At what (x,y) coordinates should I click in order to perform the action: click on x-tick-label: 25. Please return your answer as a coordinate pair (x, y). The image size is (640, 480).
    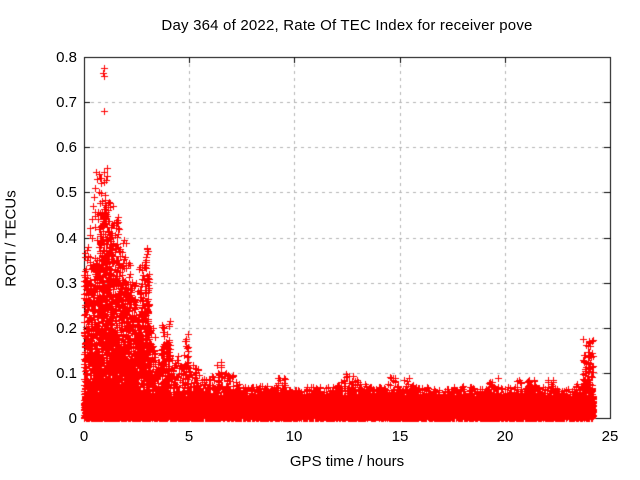
    Looking at the image, I should click on (610, 436).